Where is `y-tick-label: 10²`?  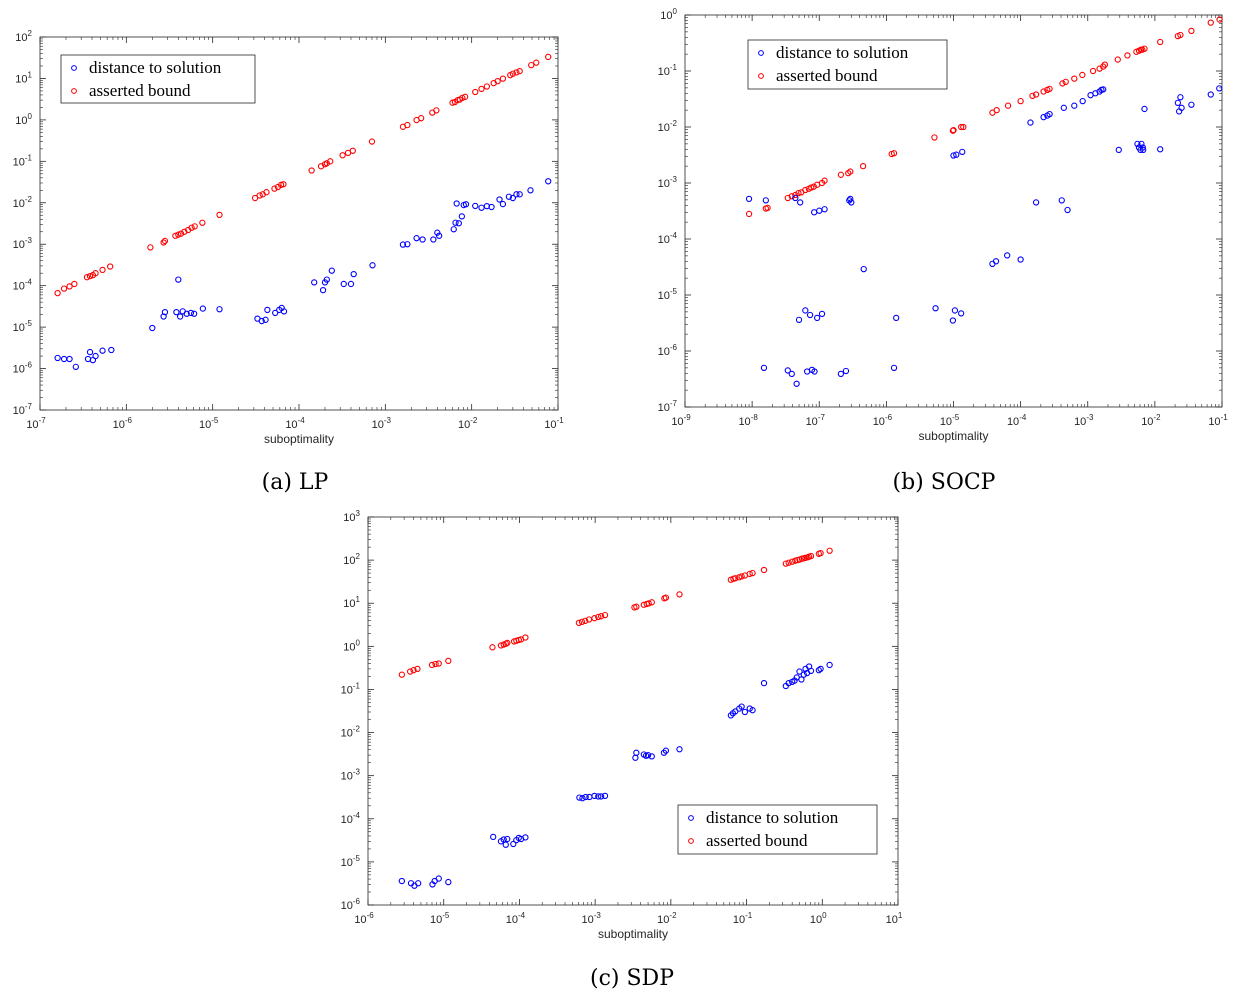 y-tick-label: 10² is located at coordinates (351, 559).